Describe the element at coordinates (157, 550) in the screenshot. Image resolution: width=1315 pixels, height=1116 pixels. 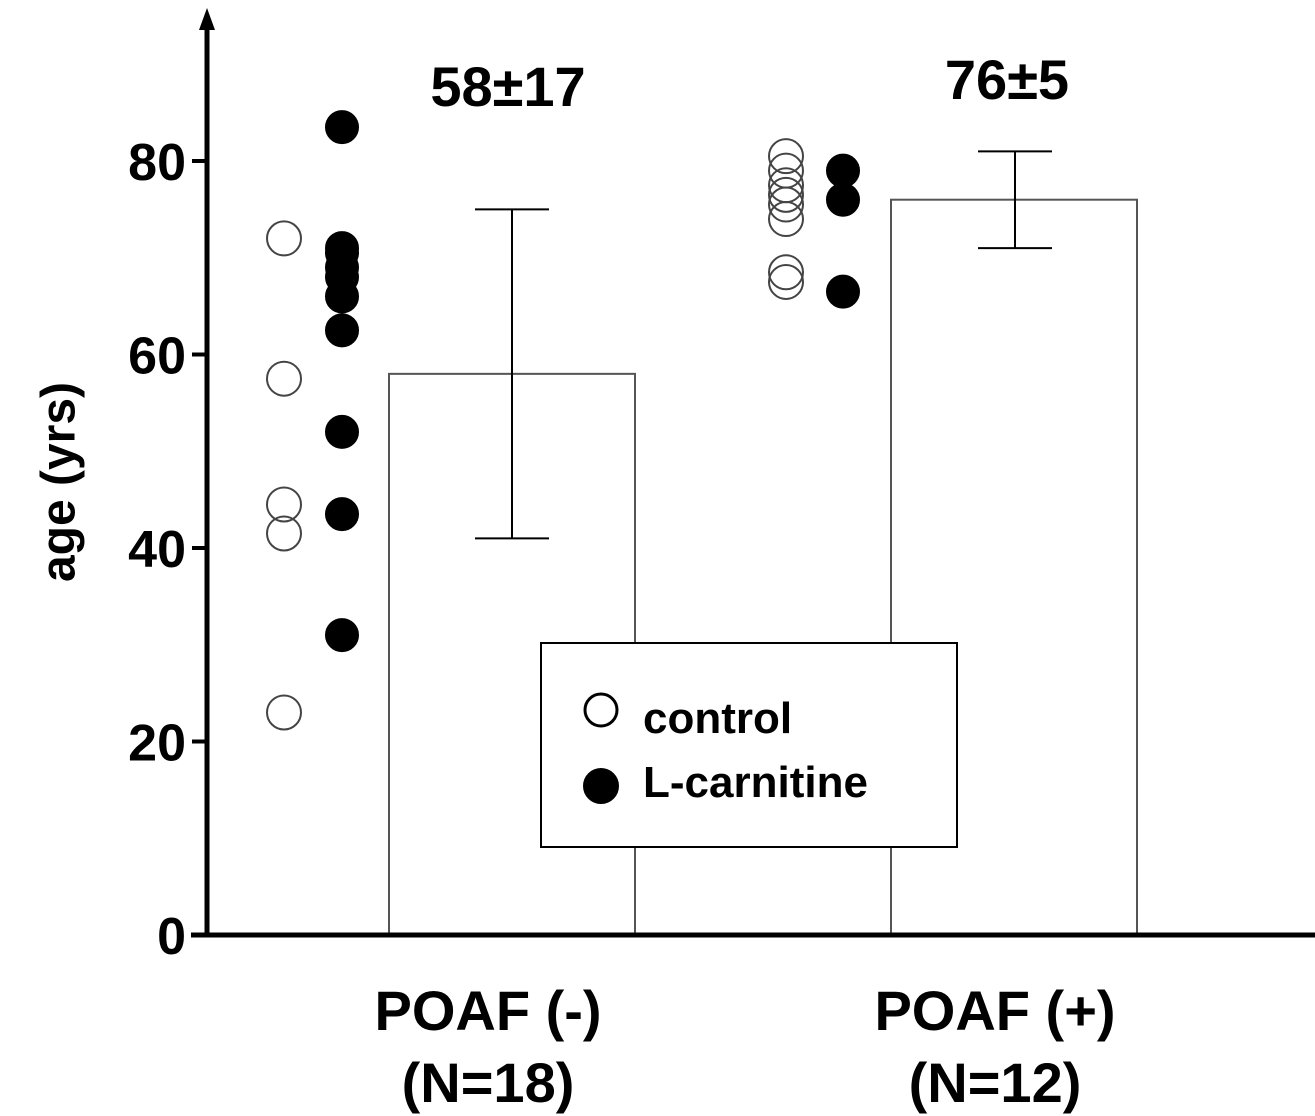
I see `y-tick-label: 40` at that location.